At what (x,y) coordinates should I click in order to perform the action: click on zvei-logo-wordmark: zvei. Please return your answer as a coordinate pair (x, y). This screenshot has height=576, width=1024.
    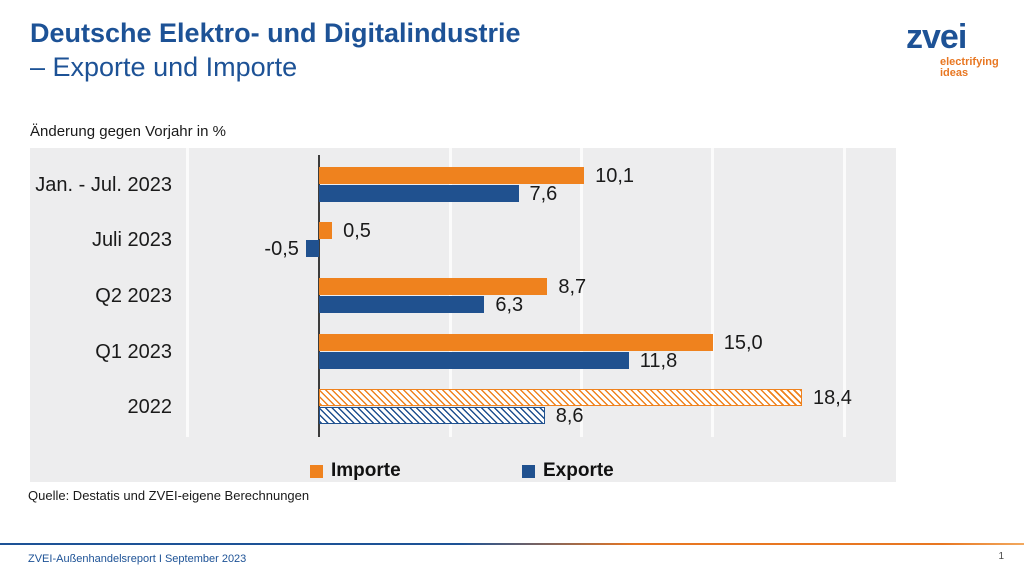
    Looking at the image, I should click on (936, 37).